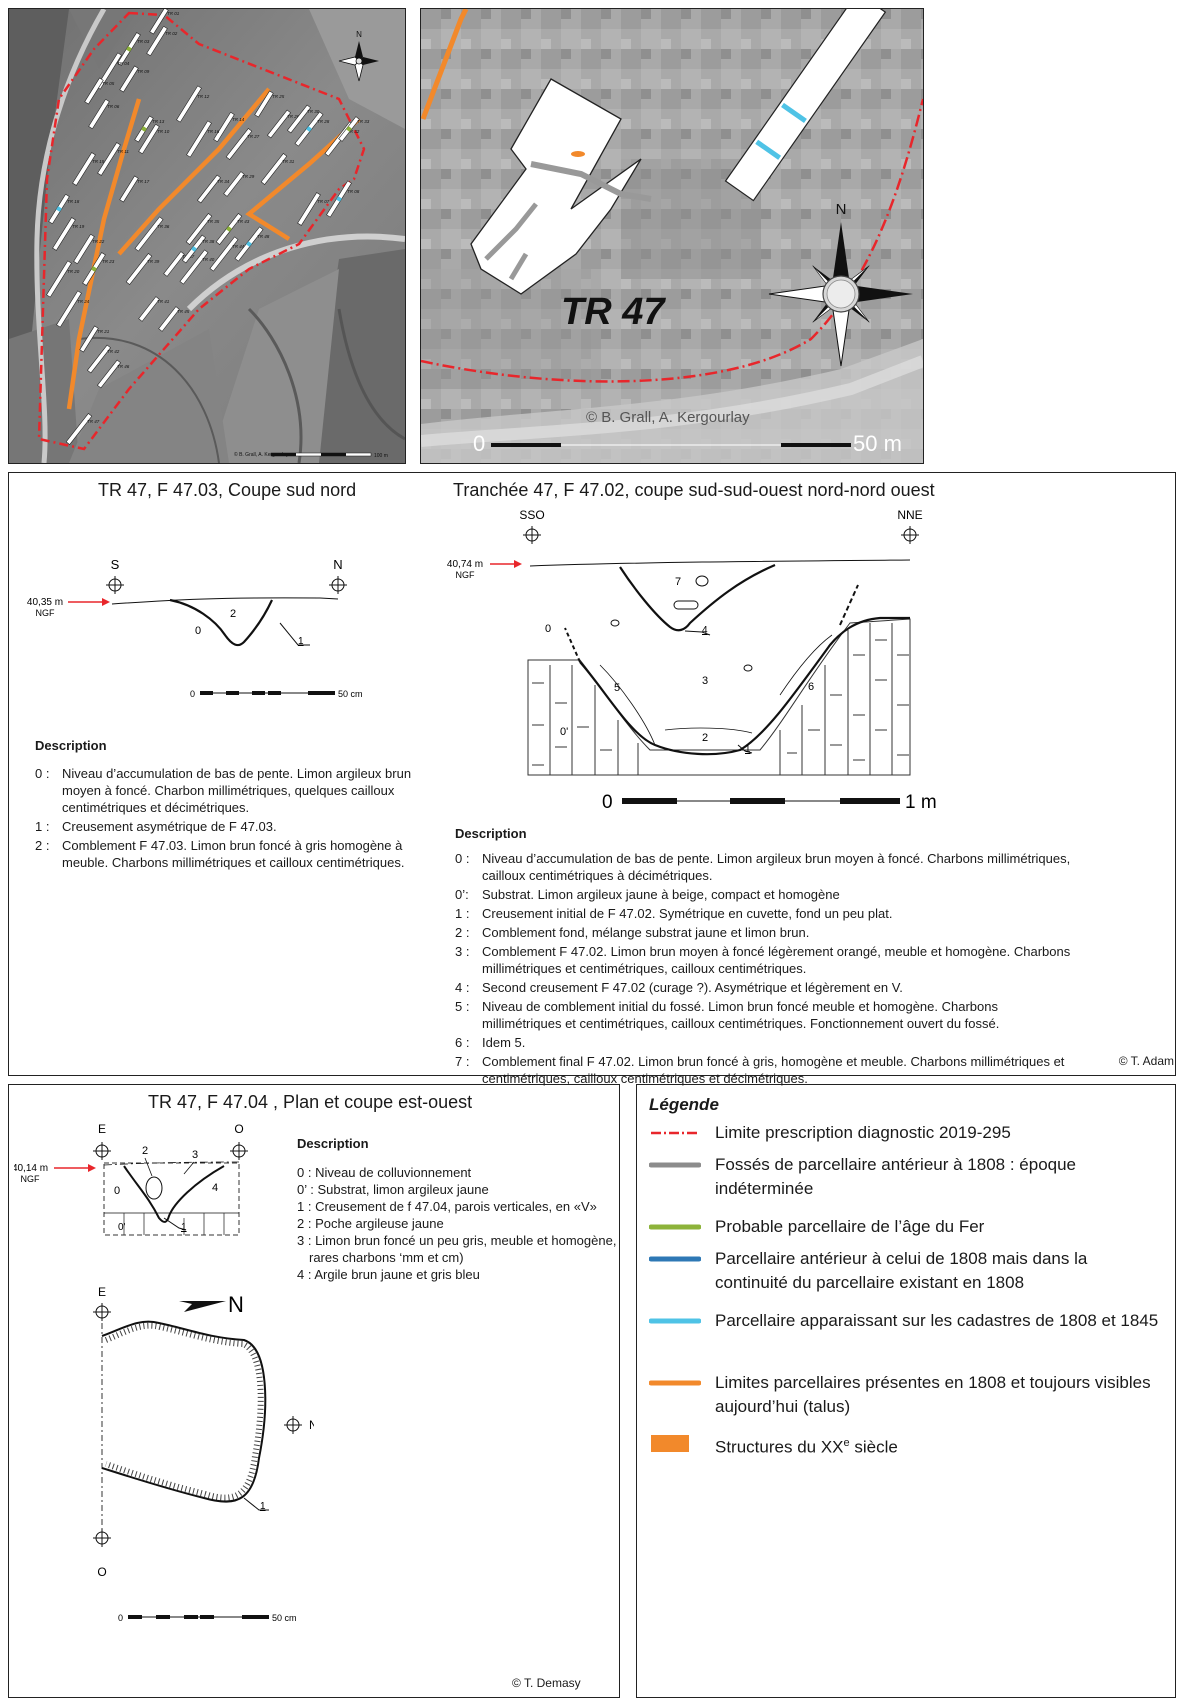 Image resolution: width=1178 pixels, height=1706 pixels. What do you see at coordinates (353, 131) in the screenshot?
I see `trench-label: TR 32` at bounding box center [353, 131].